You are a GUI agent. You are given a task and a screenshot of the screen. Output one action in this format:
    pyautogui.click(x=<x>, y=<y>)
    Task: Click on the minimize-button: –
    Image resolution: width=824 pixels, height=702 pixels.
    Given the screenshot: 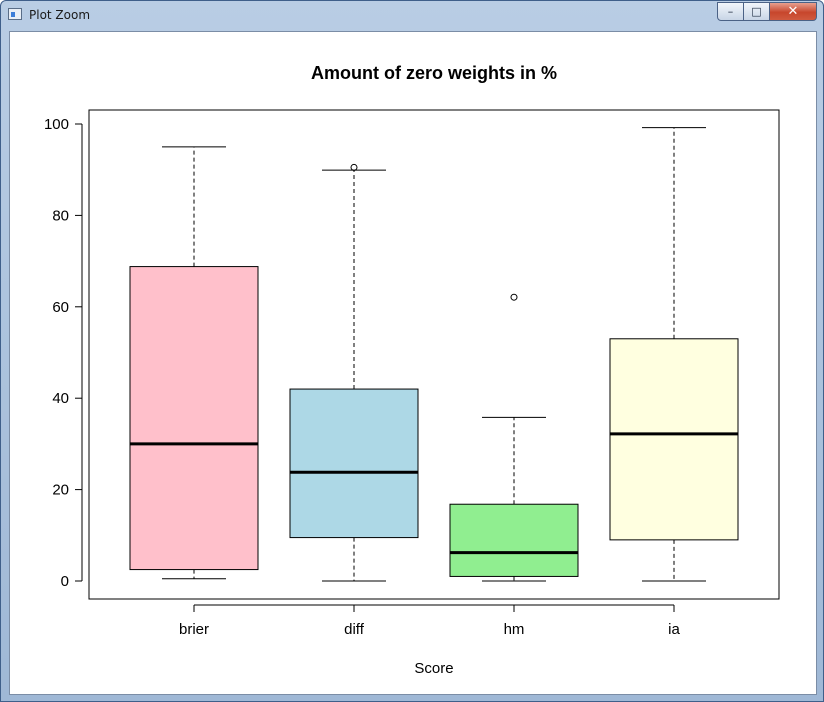 What is the action you would take?
    pyautogui.click(x=730, y=11)
    